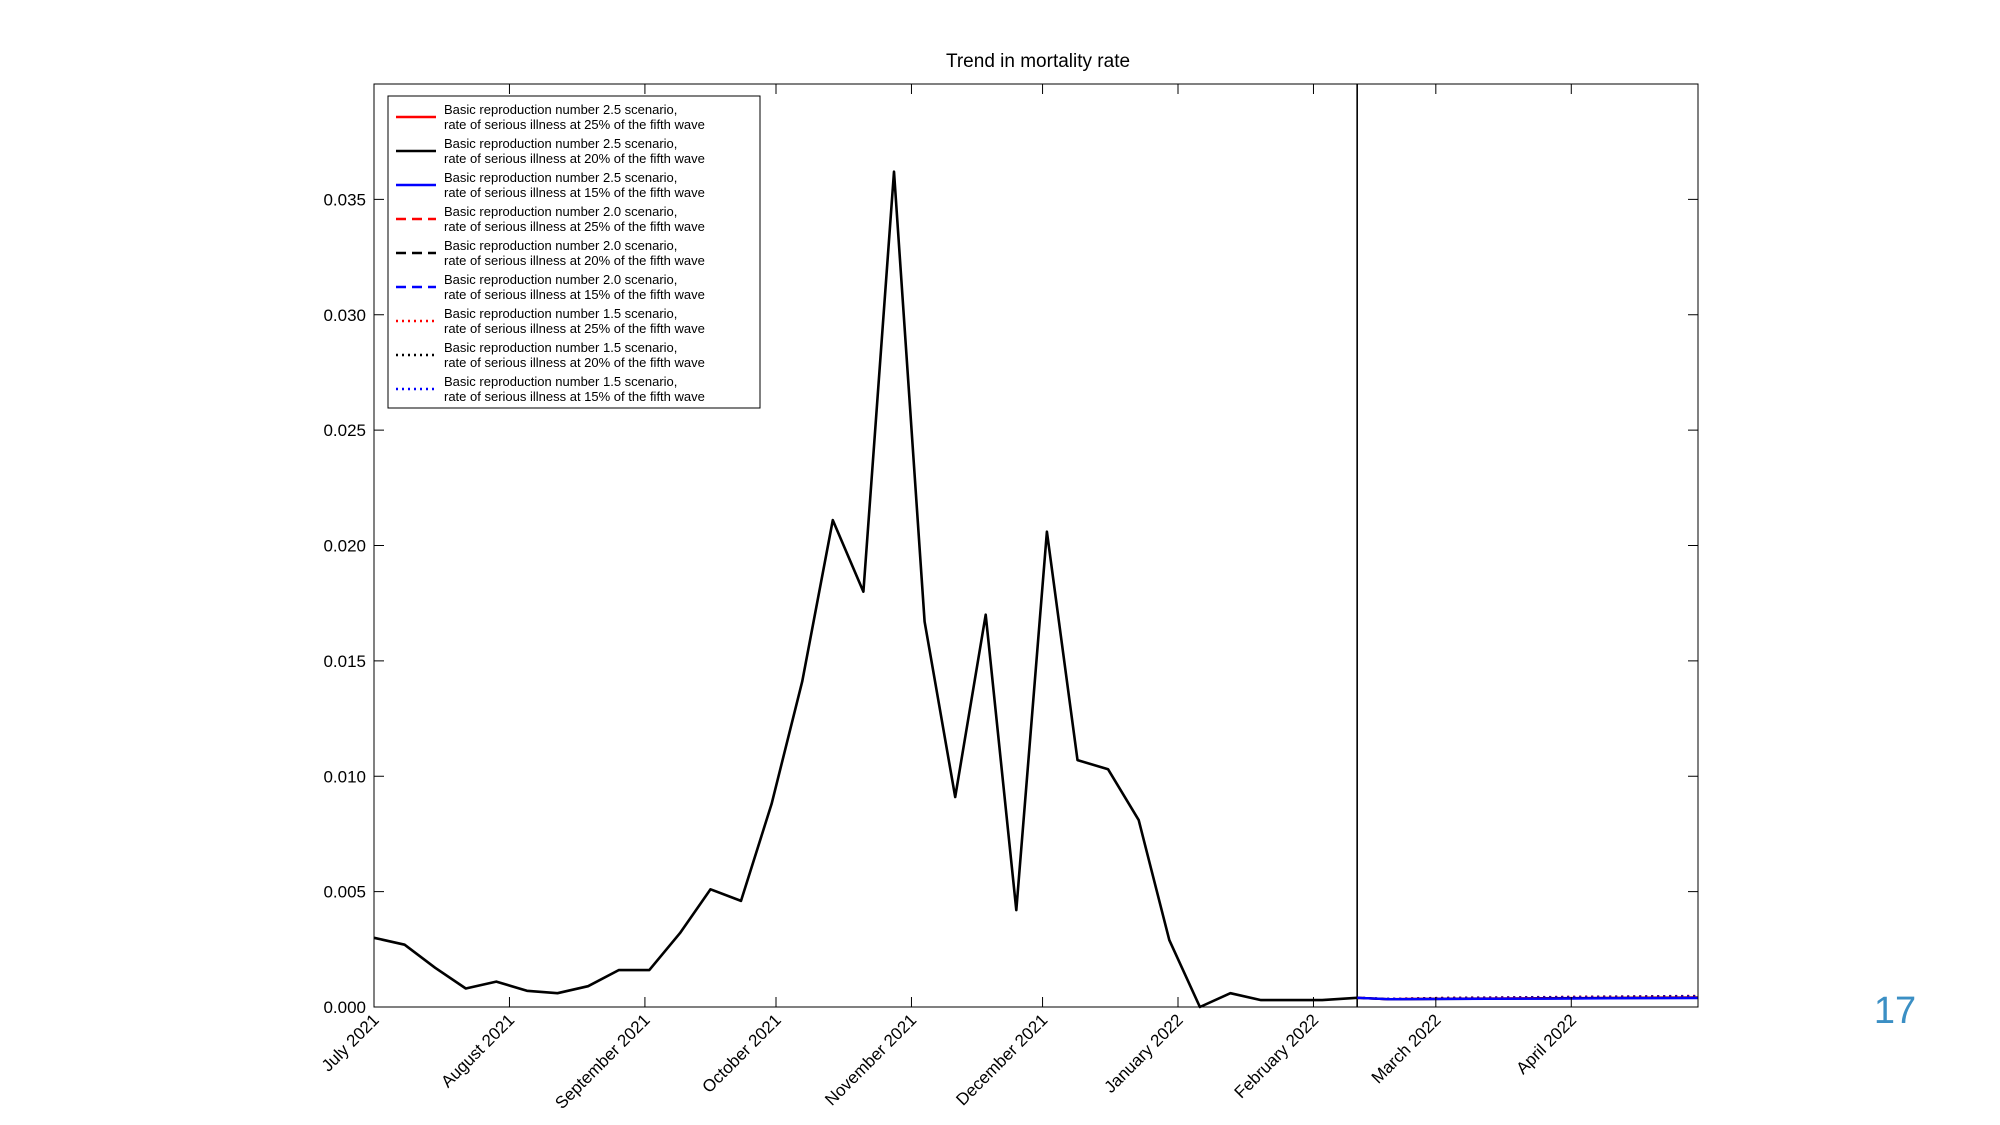 This screenshot has height=1125, width=2000. I want to click on x-tick-label: February 2022, so click(1277, 1056).